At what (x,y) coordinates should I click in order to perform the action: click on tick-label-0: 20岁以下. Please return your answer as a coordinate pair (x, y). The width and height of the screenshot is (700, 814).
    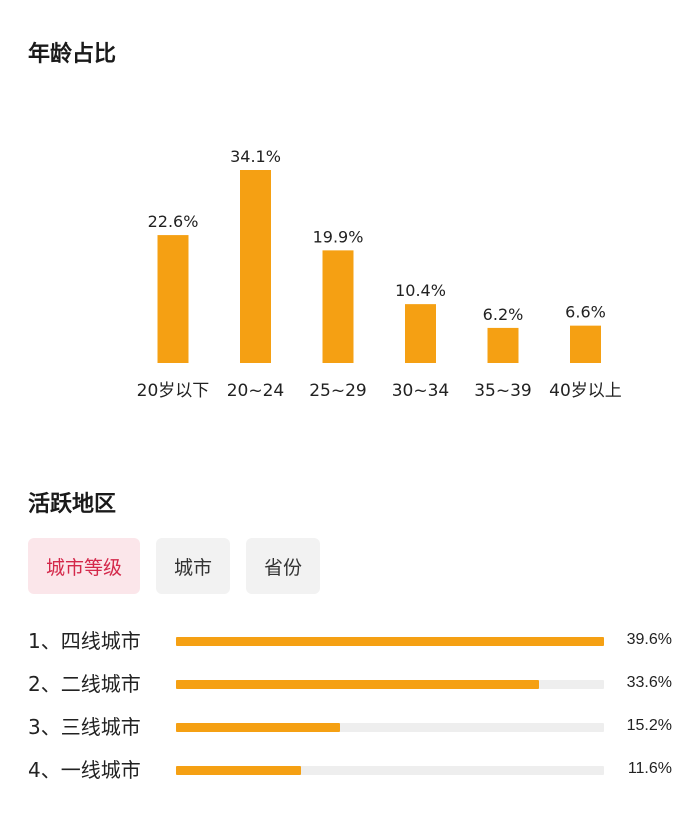
    Looking at the image, I should click on (173, 391).